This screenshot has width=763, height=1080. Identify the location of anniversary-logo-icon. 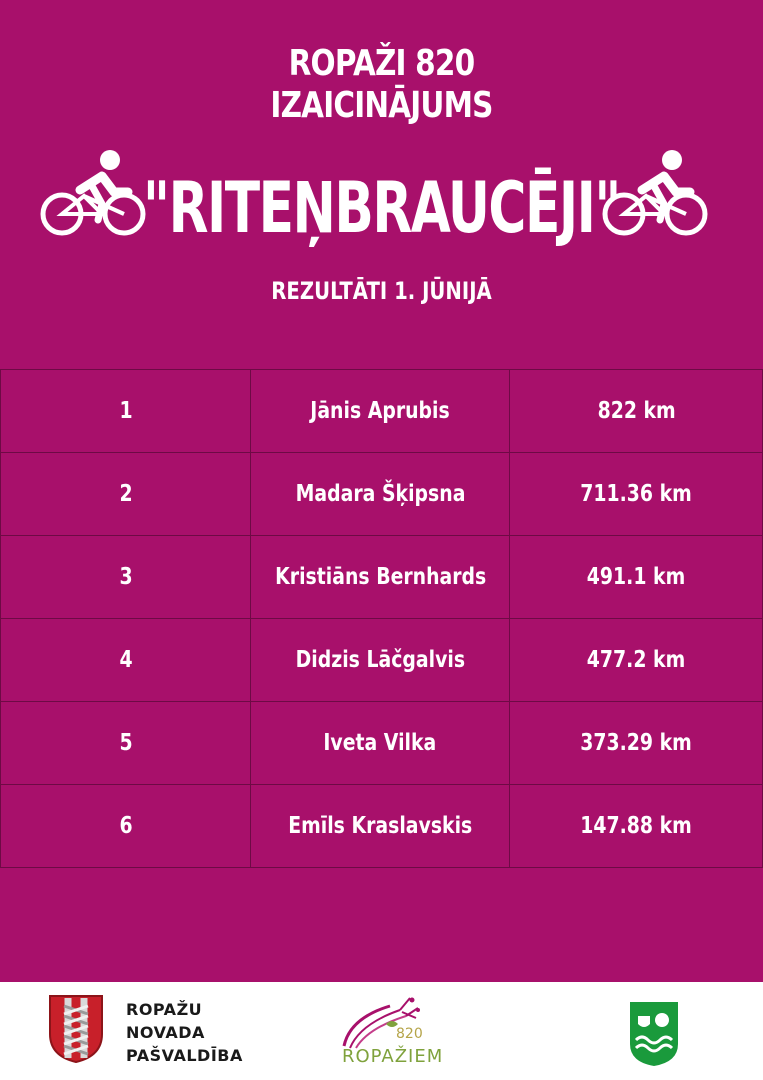
(381, 1023).